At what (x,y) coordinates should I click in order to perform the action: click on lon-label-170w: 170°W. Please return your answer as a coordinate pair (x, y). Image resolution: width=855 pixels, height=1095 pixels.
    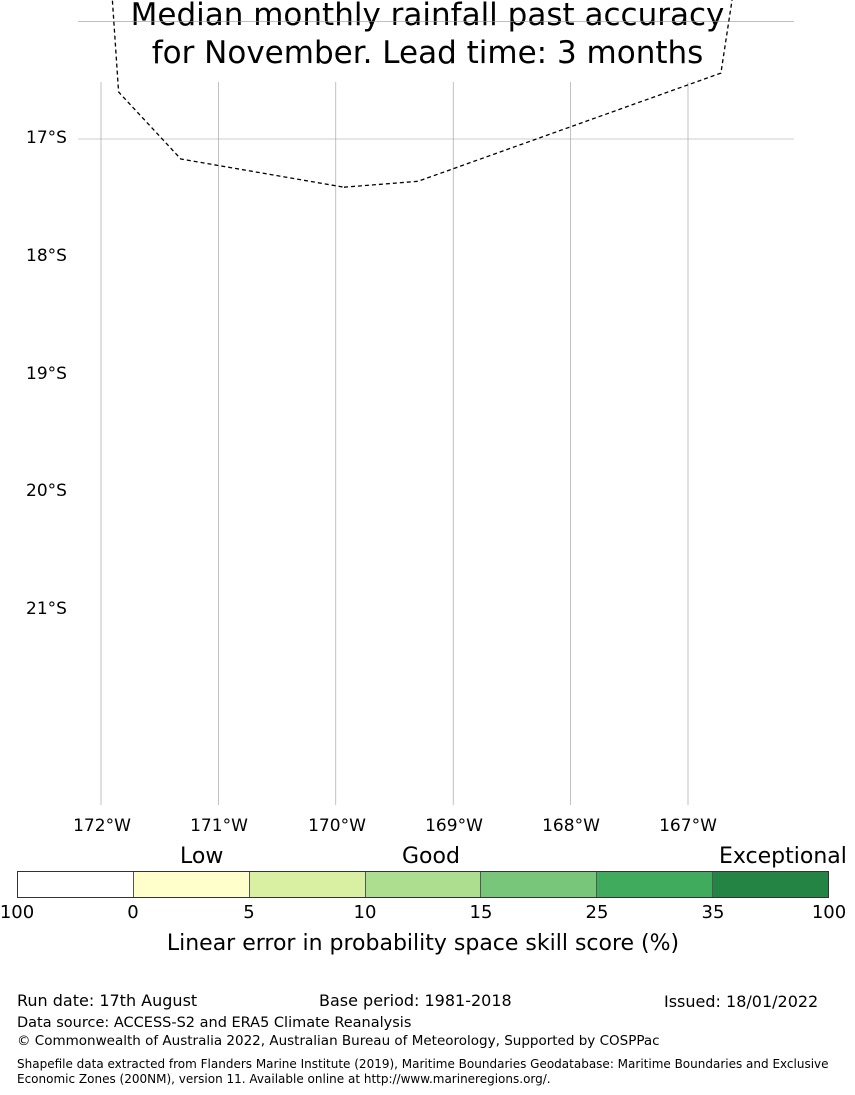
    Looking at the image, I should click on (337, 826).